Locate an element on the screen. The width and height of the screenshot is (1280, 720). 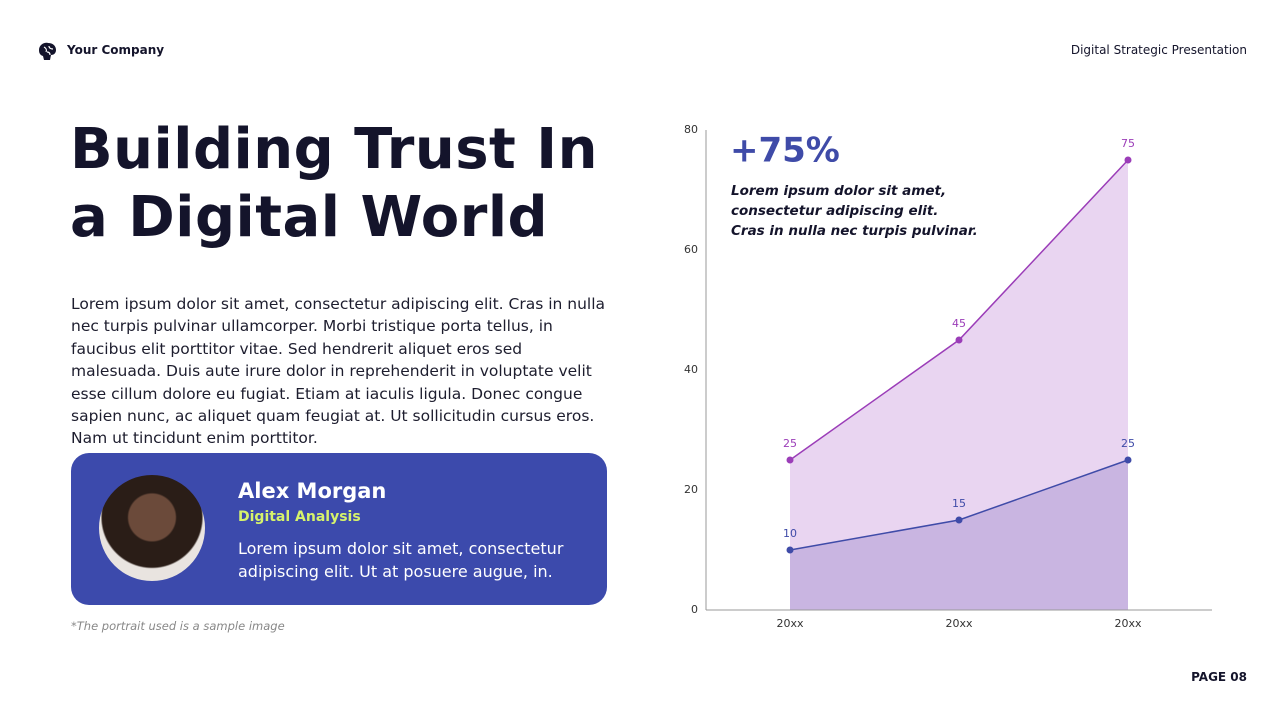
footnote: *The portrait used is a sample image is located at coordinates (178, 626).